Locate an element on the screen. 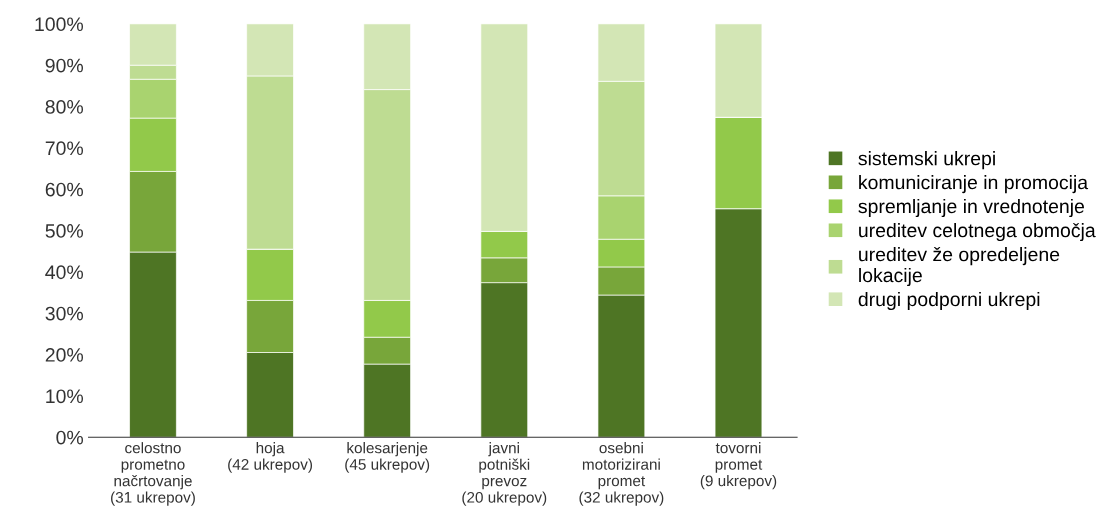 This screenshot has width=1107, height=530. y-tick-label: 0% is located at coordinates (70, 437).